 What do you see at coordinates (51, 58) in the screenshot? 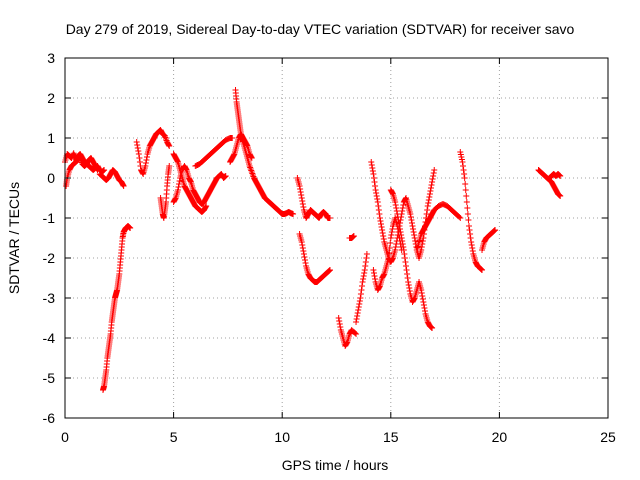
I see `y-tick-label: 3` at bounding box center [51, 58].